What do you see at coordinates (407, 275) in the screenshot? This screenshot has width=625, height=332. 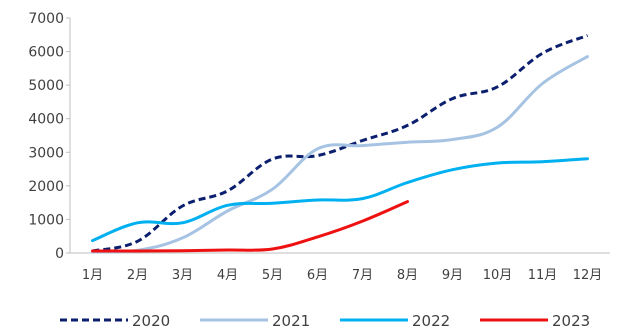 I see `x-tick-label: 8月` at bounding box center [407, 275].